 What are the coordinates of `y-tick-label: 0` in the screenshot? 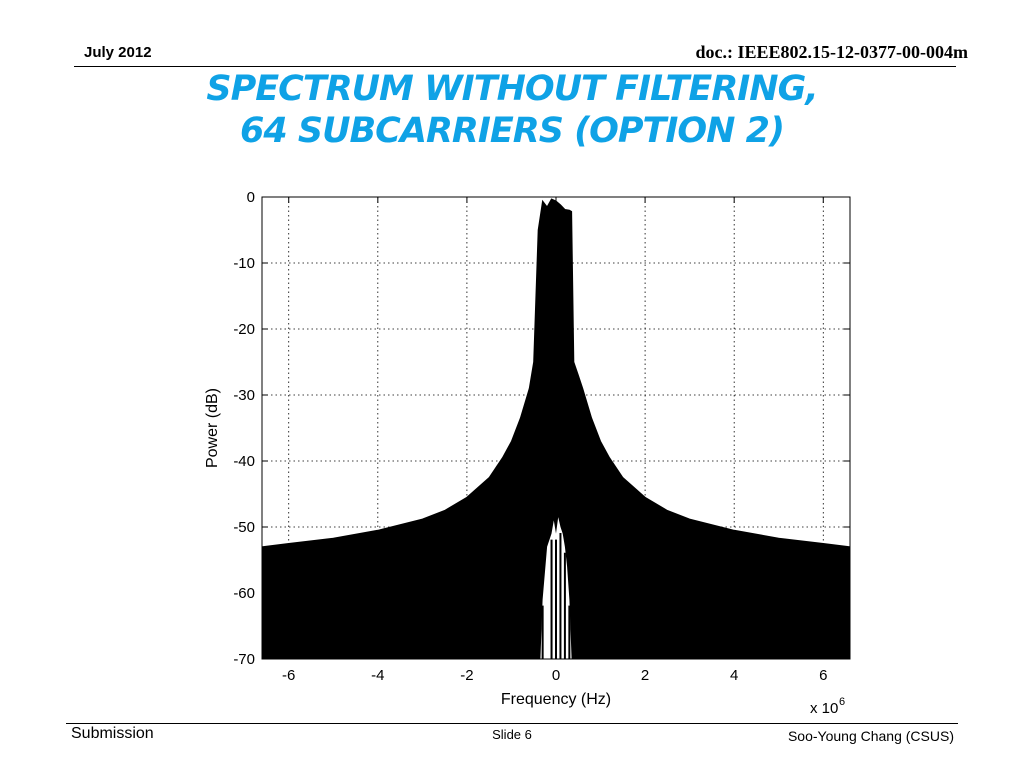 It's located at (251, 197).